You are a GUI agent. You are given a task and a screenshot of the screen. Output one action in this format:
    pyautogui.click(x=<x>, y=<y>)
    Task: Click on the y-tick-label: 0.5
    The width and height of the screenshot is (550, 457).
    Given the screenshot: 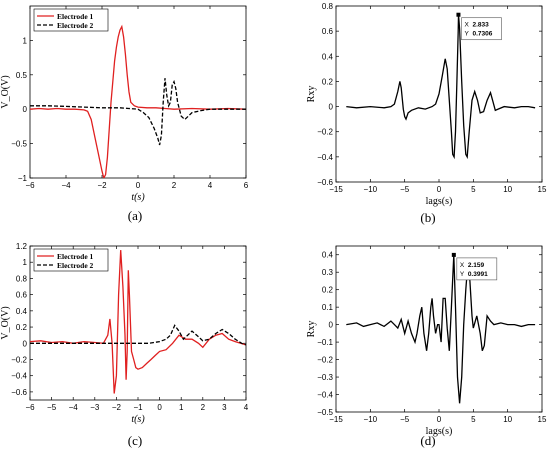 What is the action you would take?
    pyautogui.click(x=22, y=75)
    